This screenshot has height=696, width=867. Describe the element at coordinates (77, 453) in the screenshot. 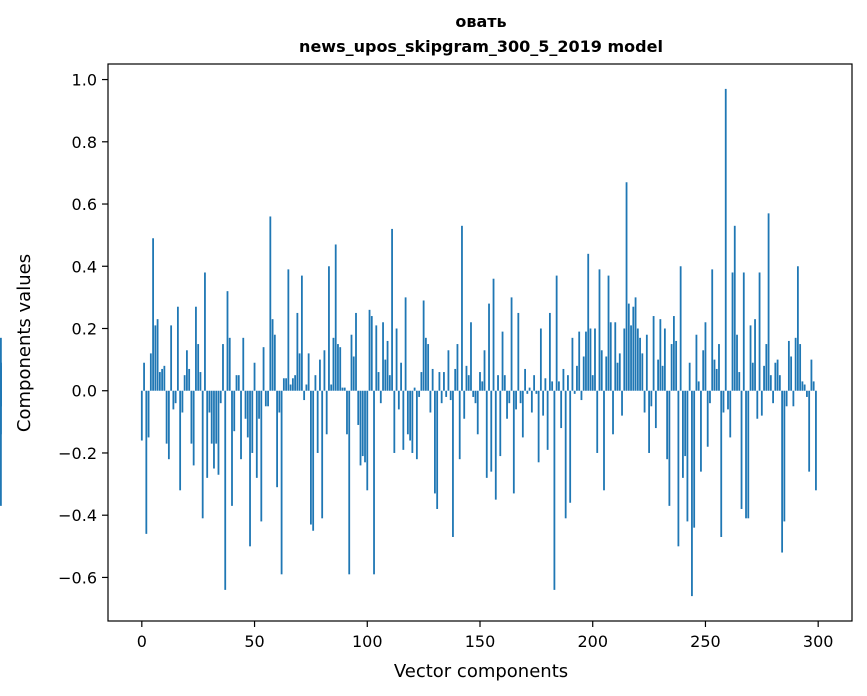

I see `y-tick-label-2: −0.2` at that location.